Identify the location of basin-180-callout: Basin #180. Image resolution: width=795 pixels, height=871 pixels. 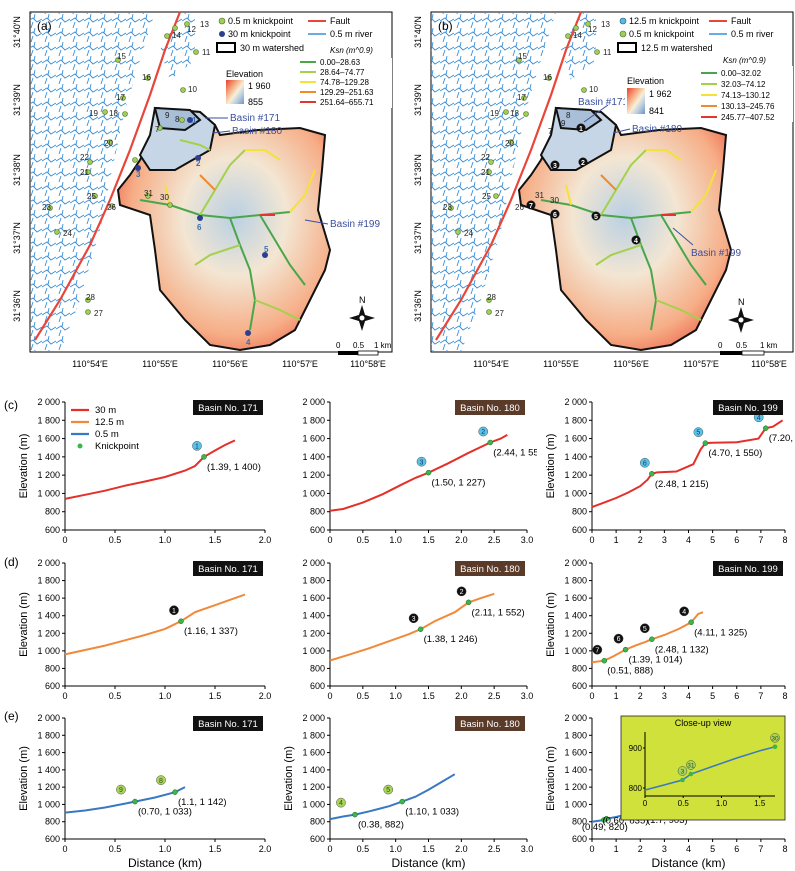
(257, 131).